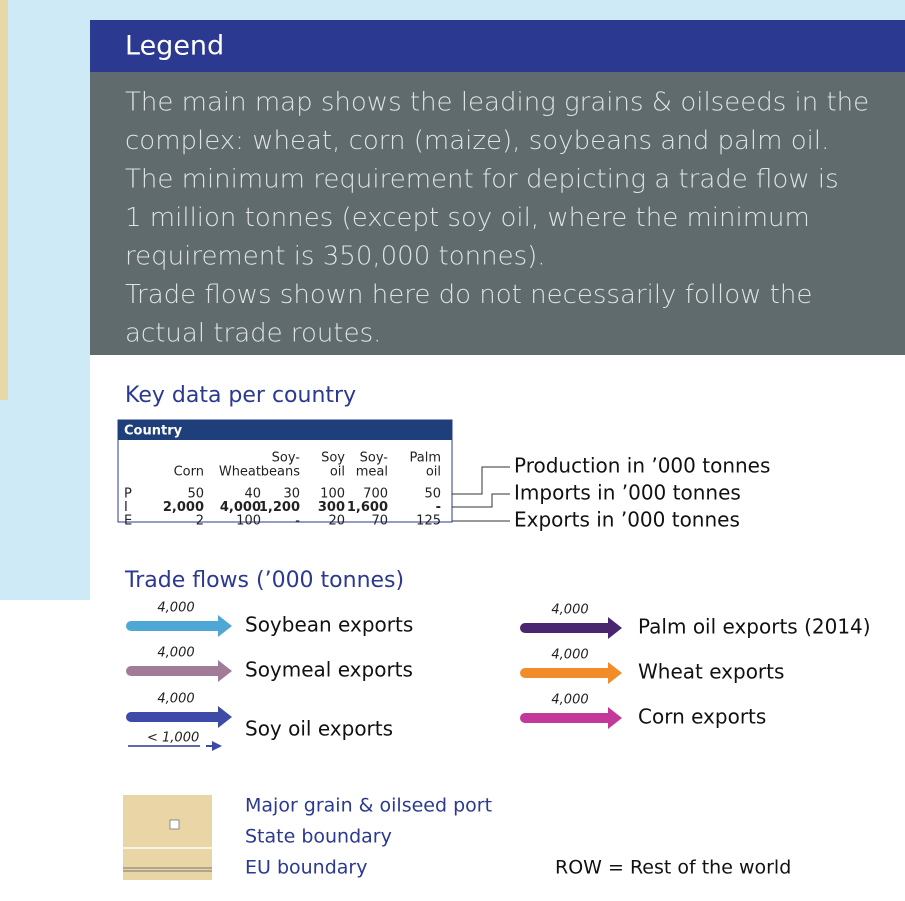  What do you see at coordinates (128, 521) in the screenshot?
I see `row-label: E` at bounding box center [128, 521].